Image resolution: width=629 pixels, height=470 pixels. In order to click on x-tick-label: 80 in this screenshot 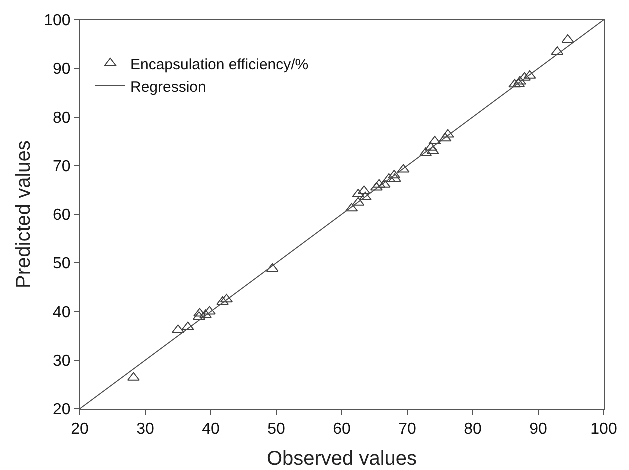, I will do `click(473, 429)`.